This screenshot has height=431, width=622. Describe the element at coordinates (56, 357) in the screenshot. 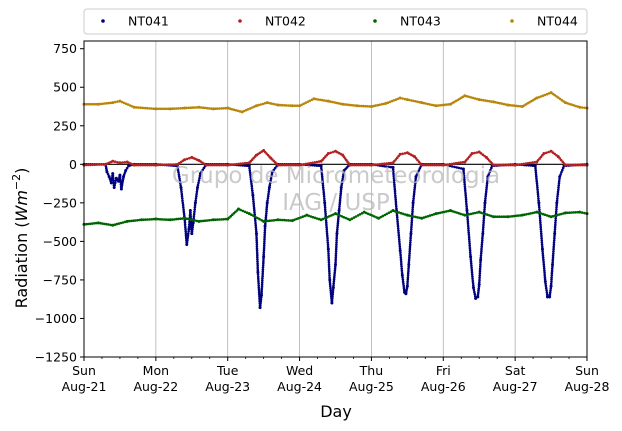

I see `y-tick-label: −1250` at that location.